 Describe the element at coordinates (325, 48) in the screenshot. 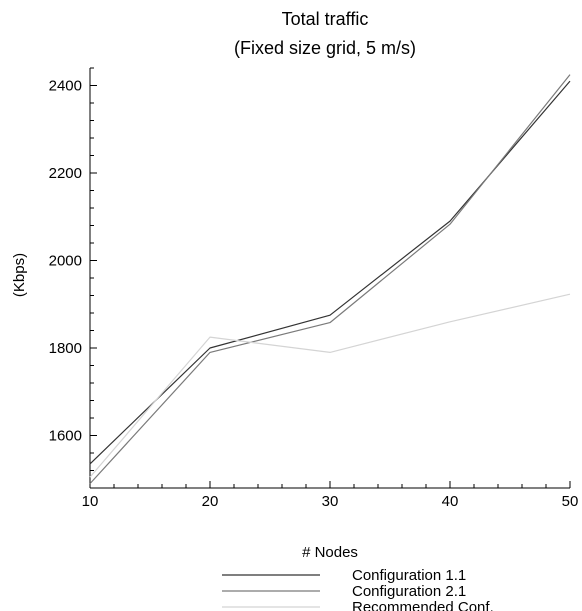

I see `chart-subtitle: (Fixed size grid, 5 m/s)` at that location.